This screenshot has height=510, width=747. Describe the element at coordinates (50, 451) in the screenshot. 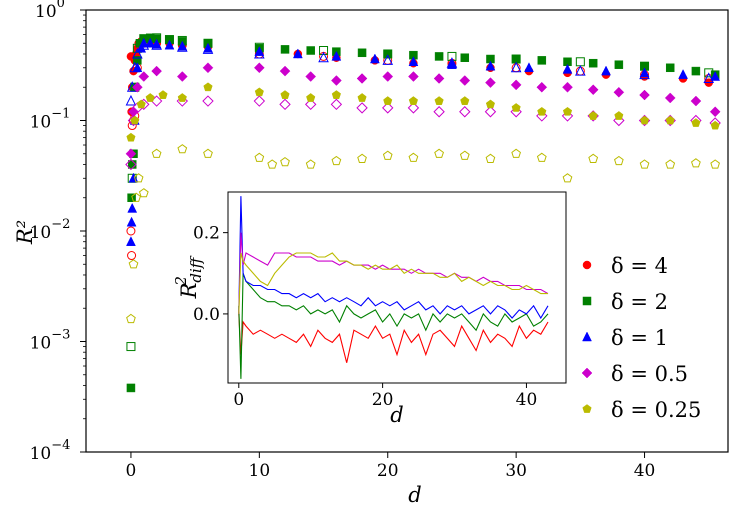

I see `y-tick-label: 10⁻⁴` at that location.